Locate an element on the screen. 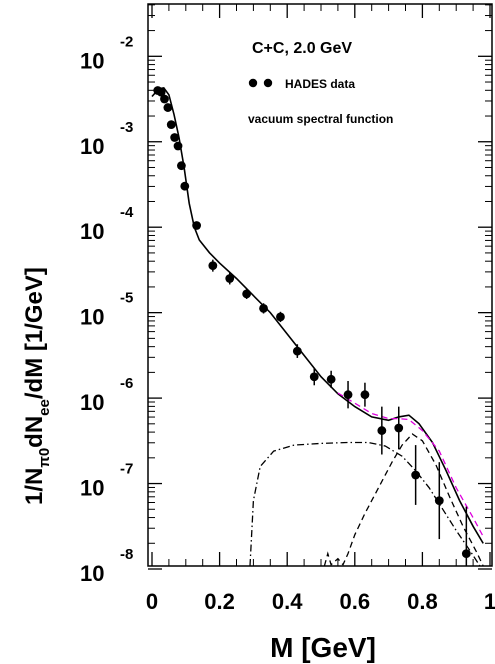 The height and width of the screenshot is (664, 495). y-axis-title: 1/Nπ0dNee/dM [1/GeV] is located at coordinates (37, 386).